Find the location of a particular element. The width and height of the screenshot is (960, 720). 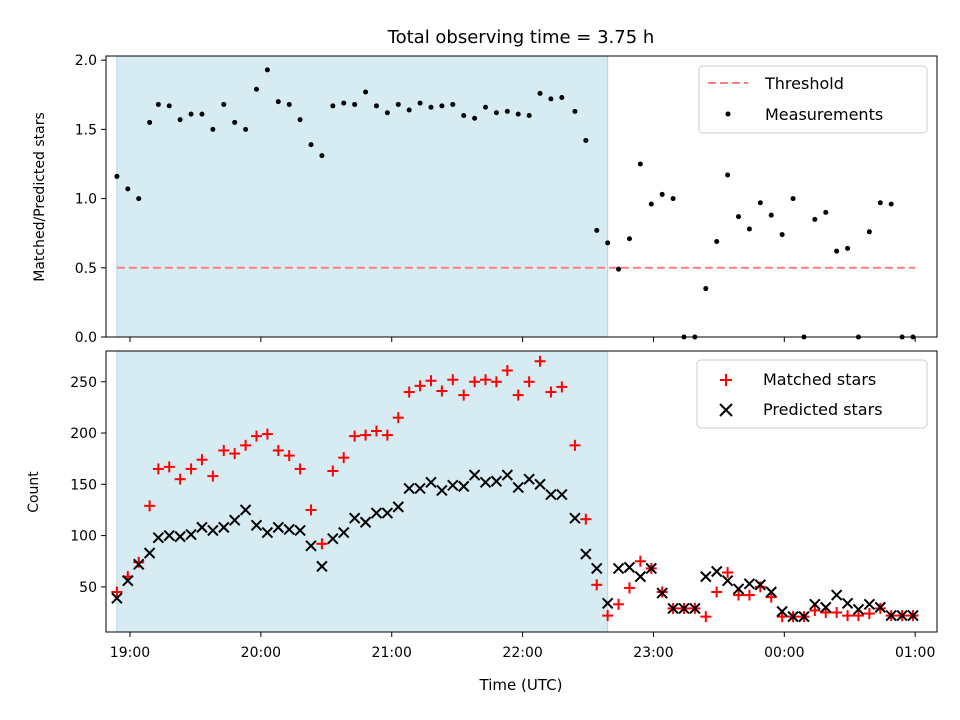

bottom-y-tick-label: 250 is located at coordinates (83, 383).